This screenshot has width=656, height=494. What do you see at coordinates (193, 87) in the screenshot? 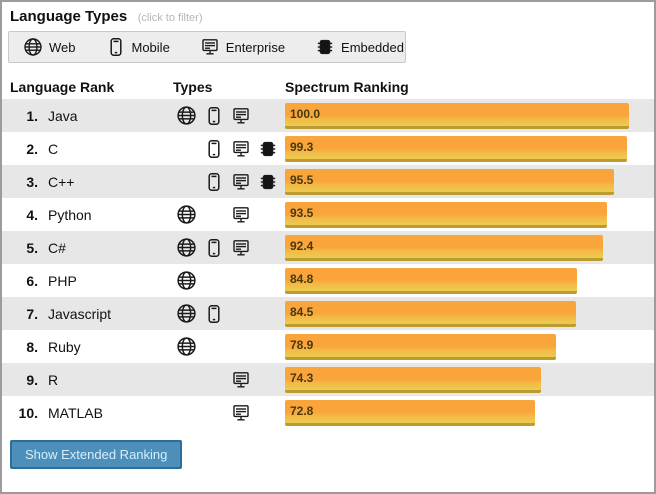
I see `column-header-types: Types` at bounding box center [193, 87].